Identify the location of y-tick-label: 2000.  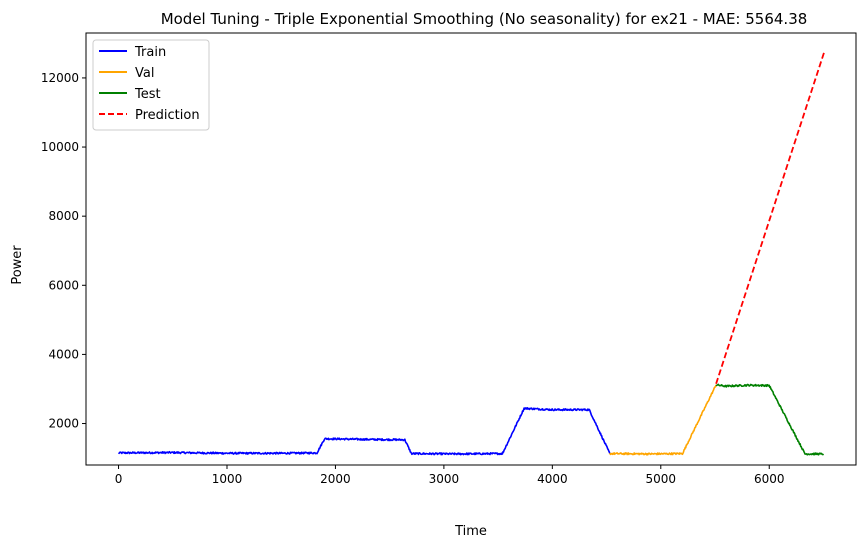
(63, 424).